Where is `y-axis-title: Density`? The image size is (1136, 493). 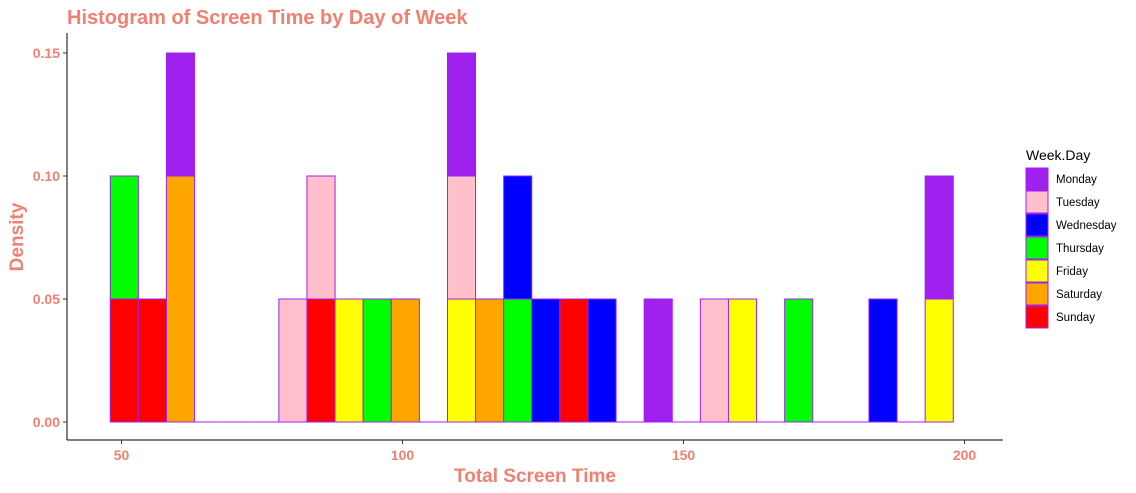 y-axis-title: Density is located at coordinates (17, 236).